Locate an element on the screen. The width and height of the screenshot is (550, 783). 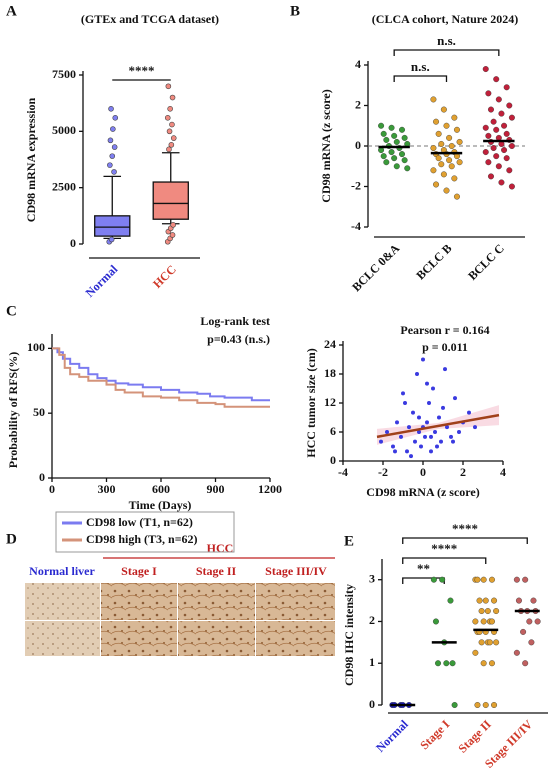
y-tick-label: 6 is located at coordinates (333, 431).